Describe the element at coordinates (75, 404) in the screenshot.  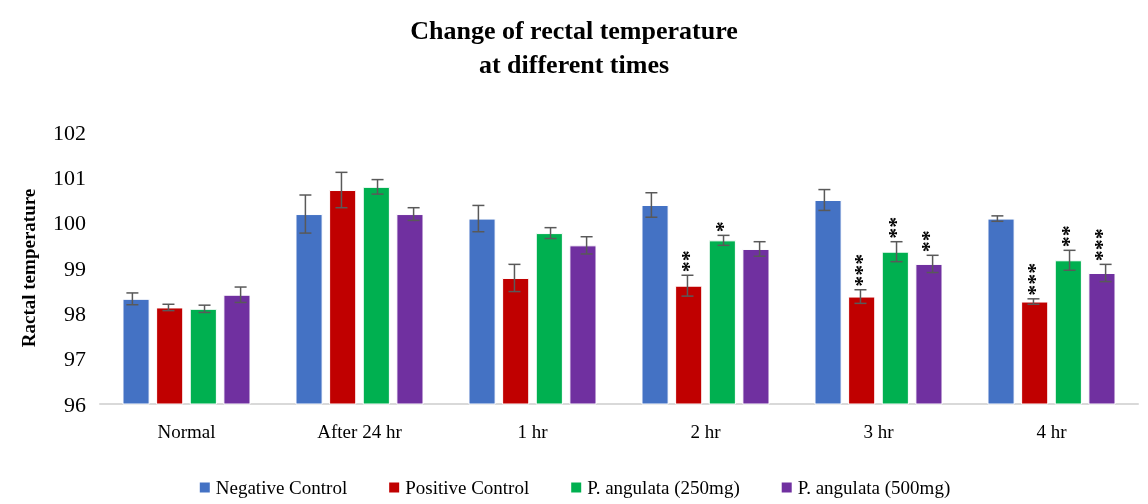
I see `y-tick-label: 96` at that location.